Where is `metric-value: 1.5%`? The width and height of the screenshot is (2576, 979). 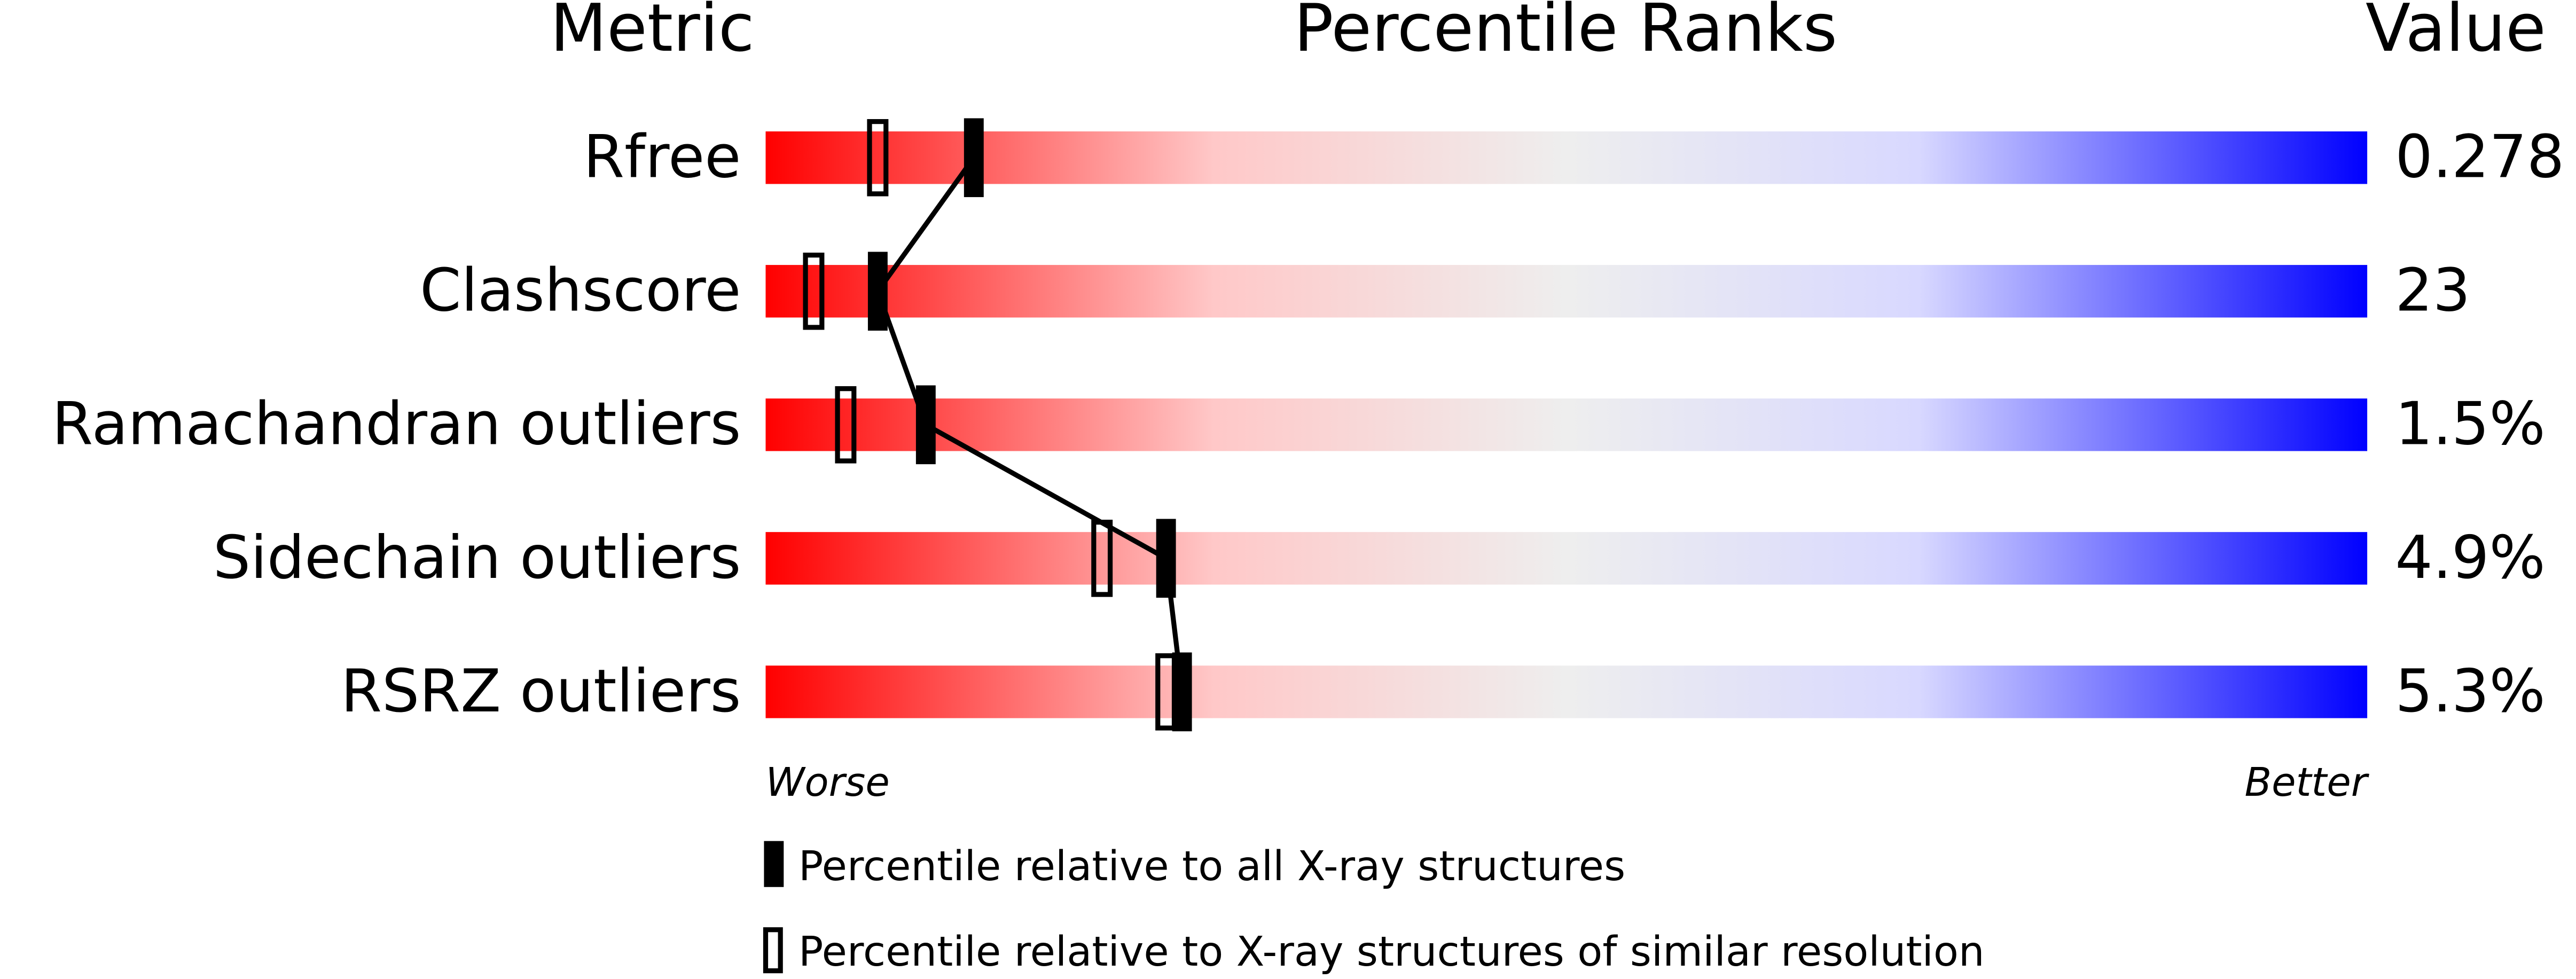
metric-value: 1.5% is located at coordinates (2470, 424).